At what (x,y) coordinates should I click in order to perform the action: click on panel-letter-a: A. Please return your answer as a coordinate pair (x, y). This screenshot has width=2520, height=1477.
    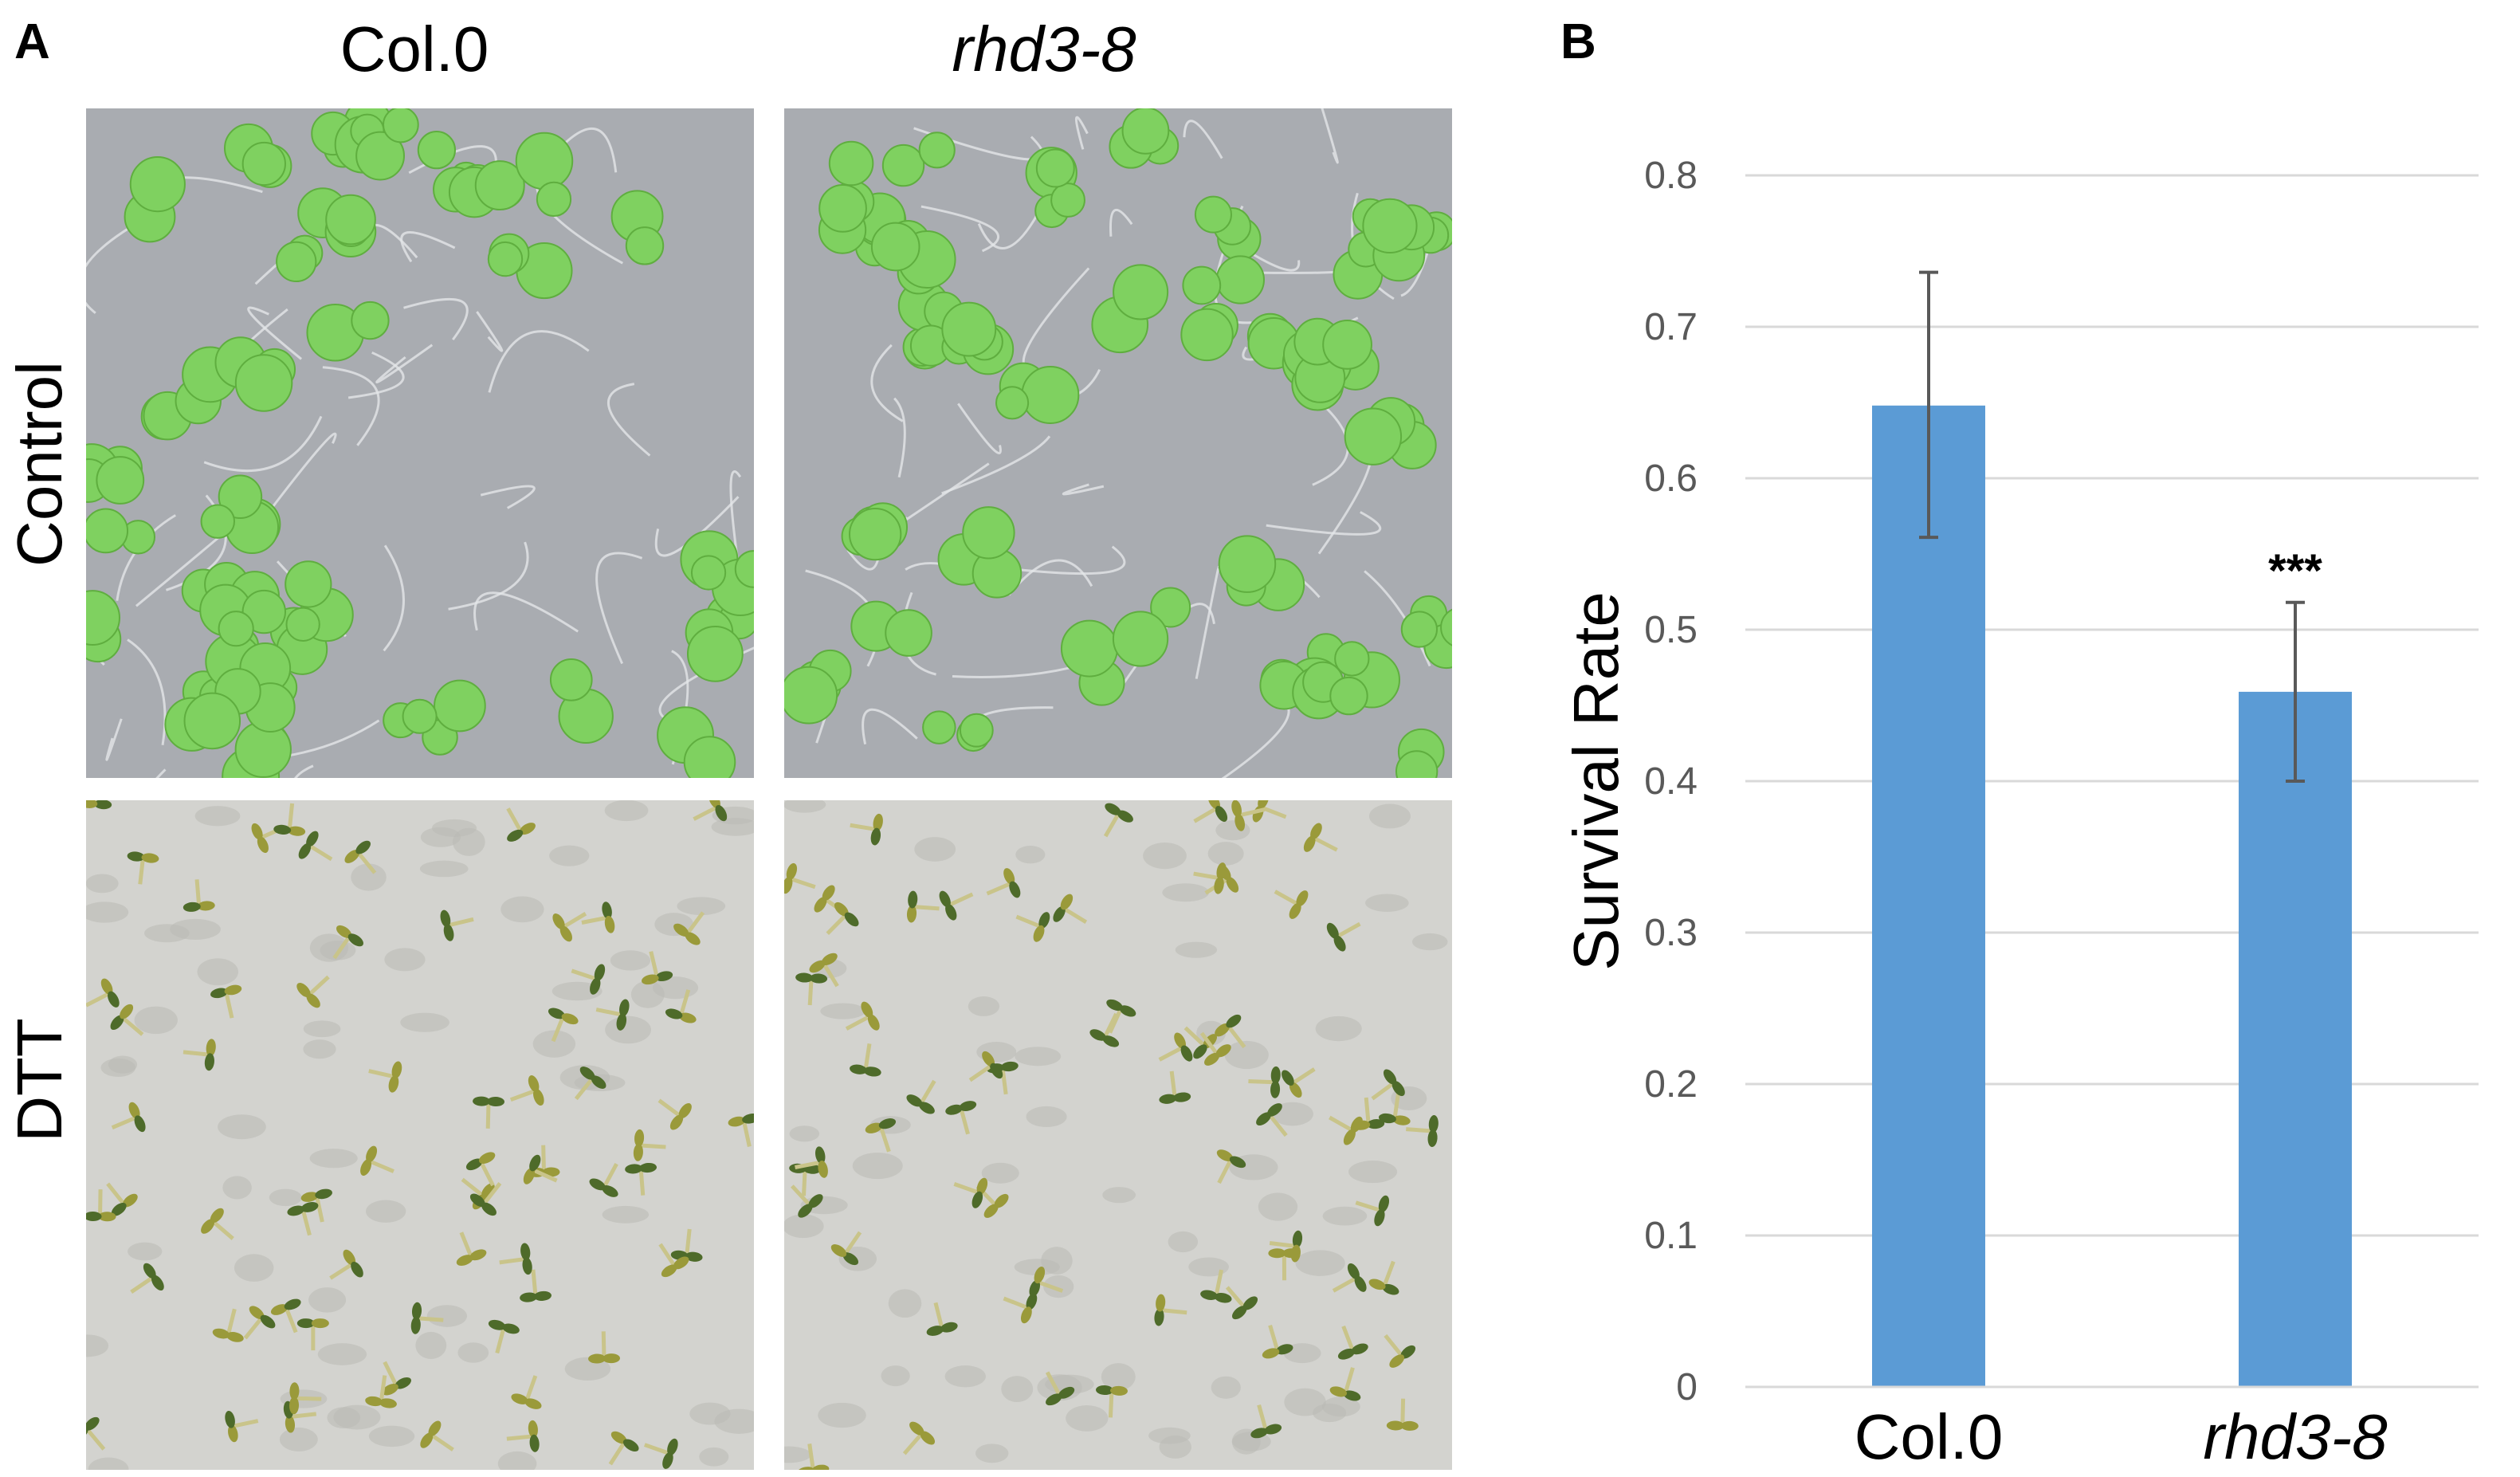
    Looking at the image, I should click on (32, 41).